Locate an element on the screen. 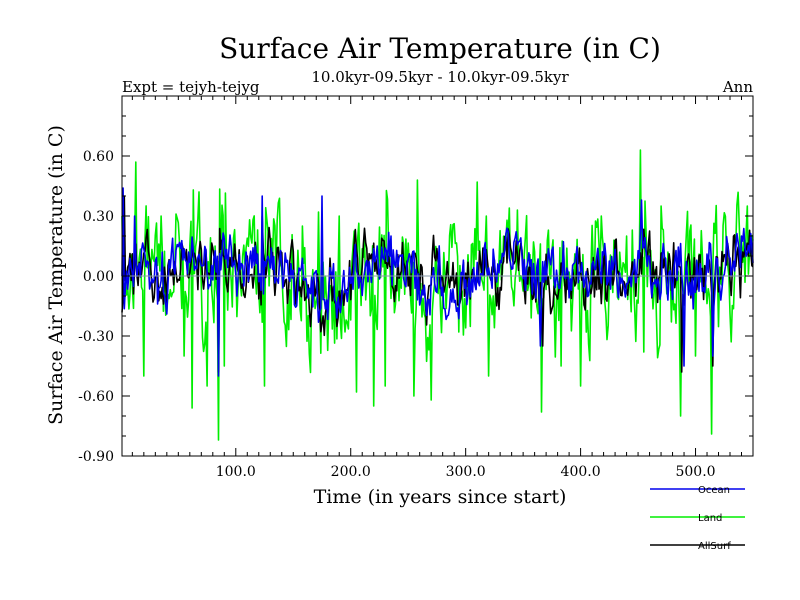  season-label: Ann is located at coordinates (737, 87).